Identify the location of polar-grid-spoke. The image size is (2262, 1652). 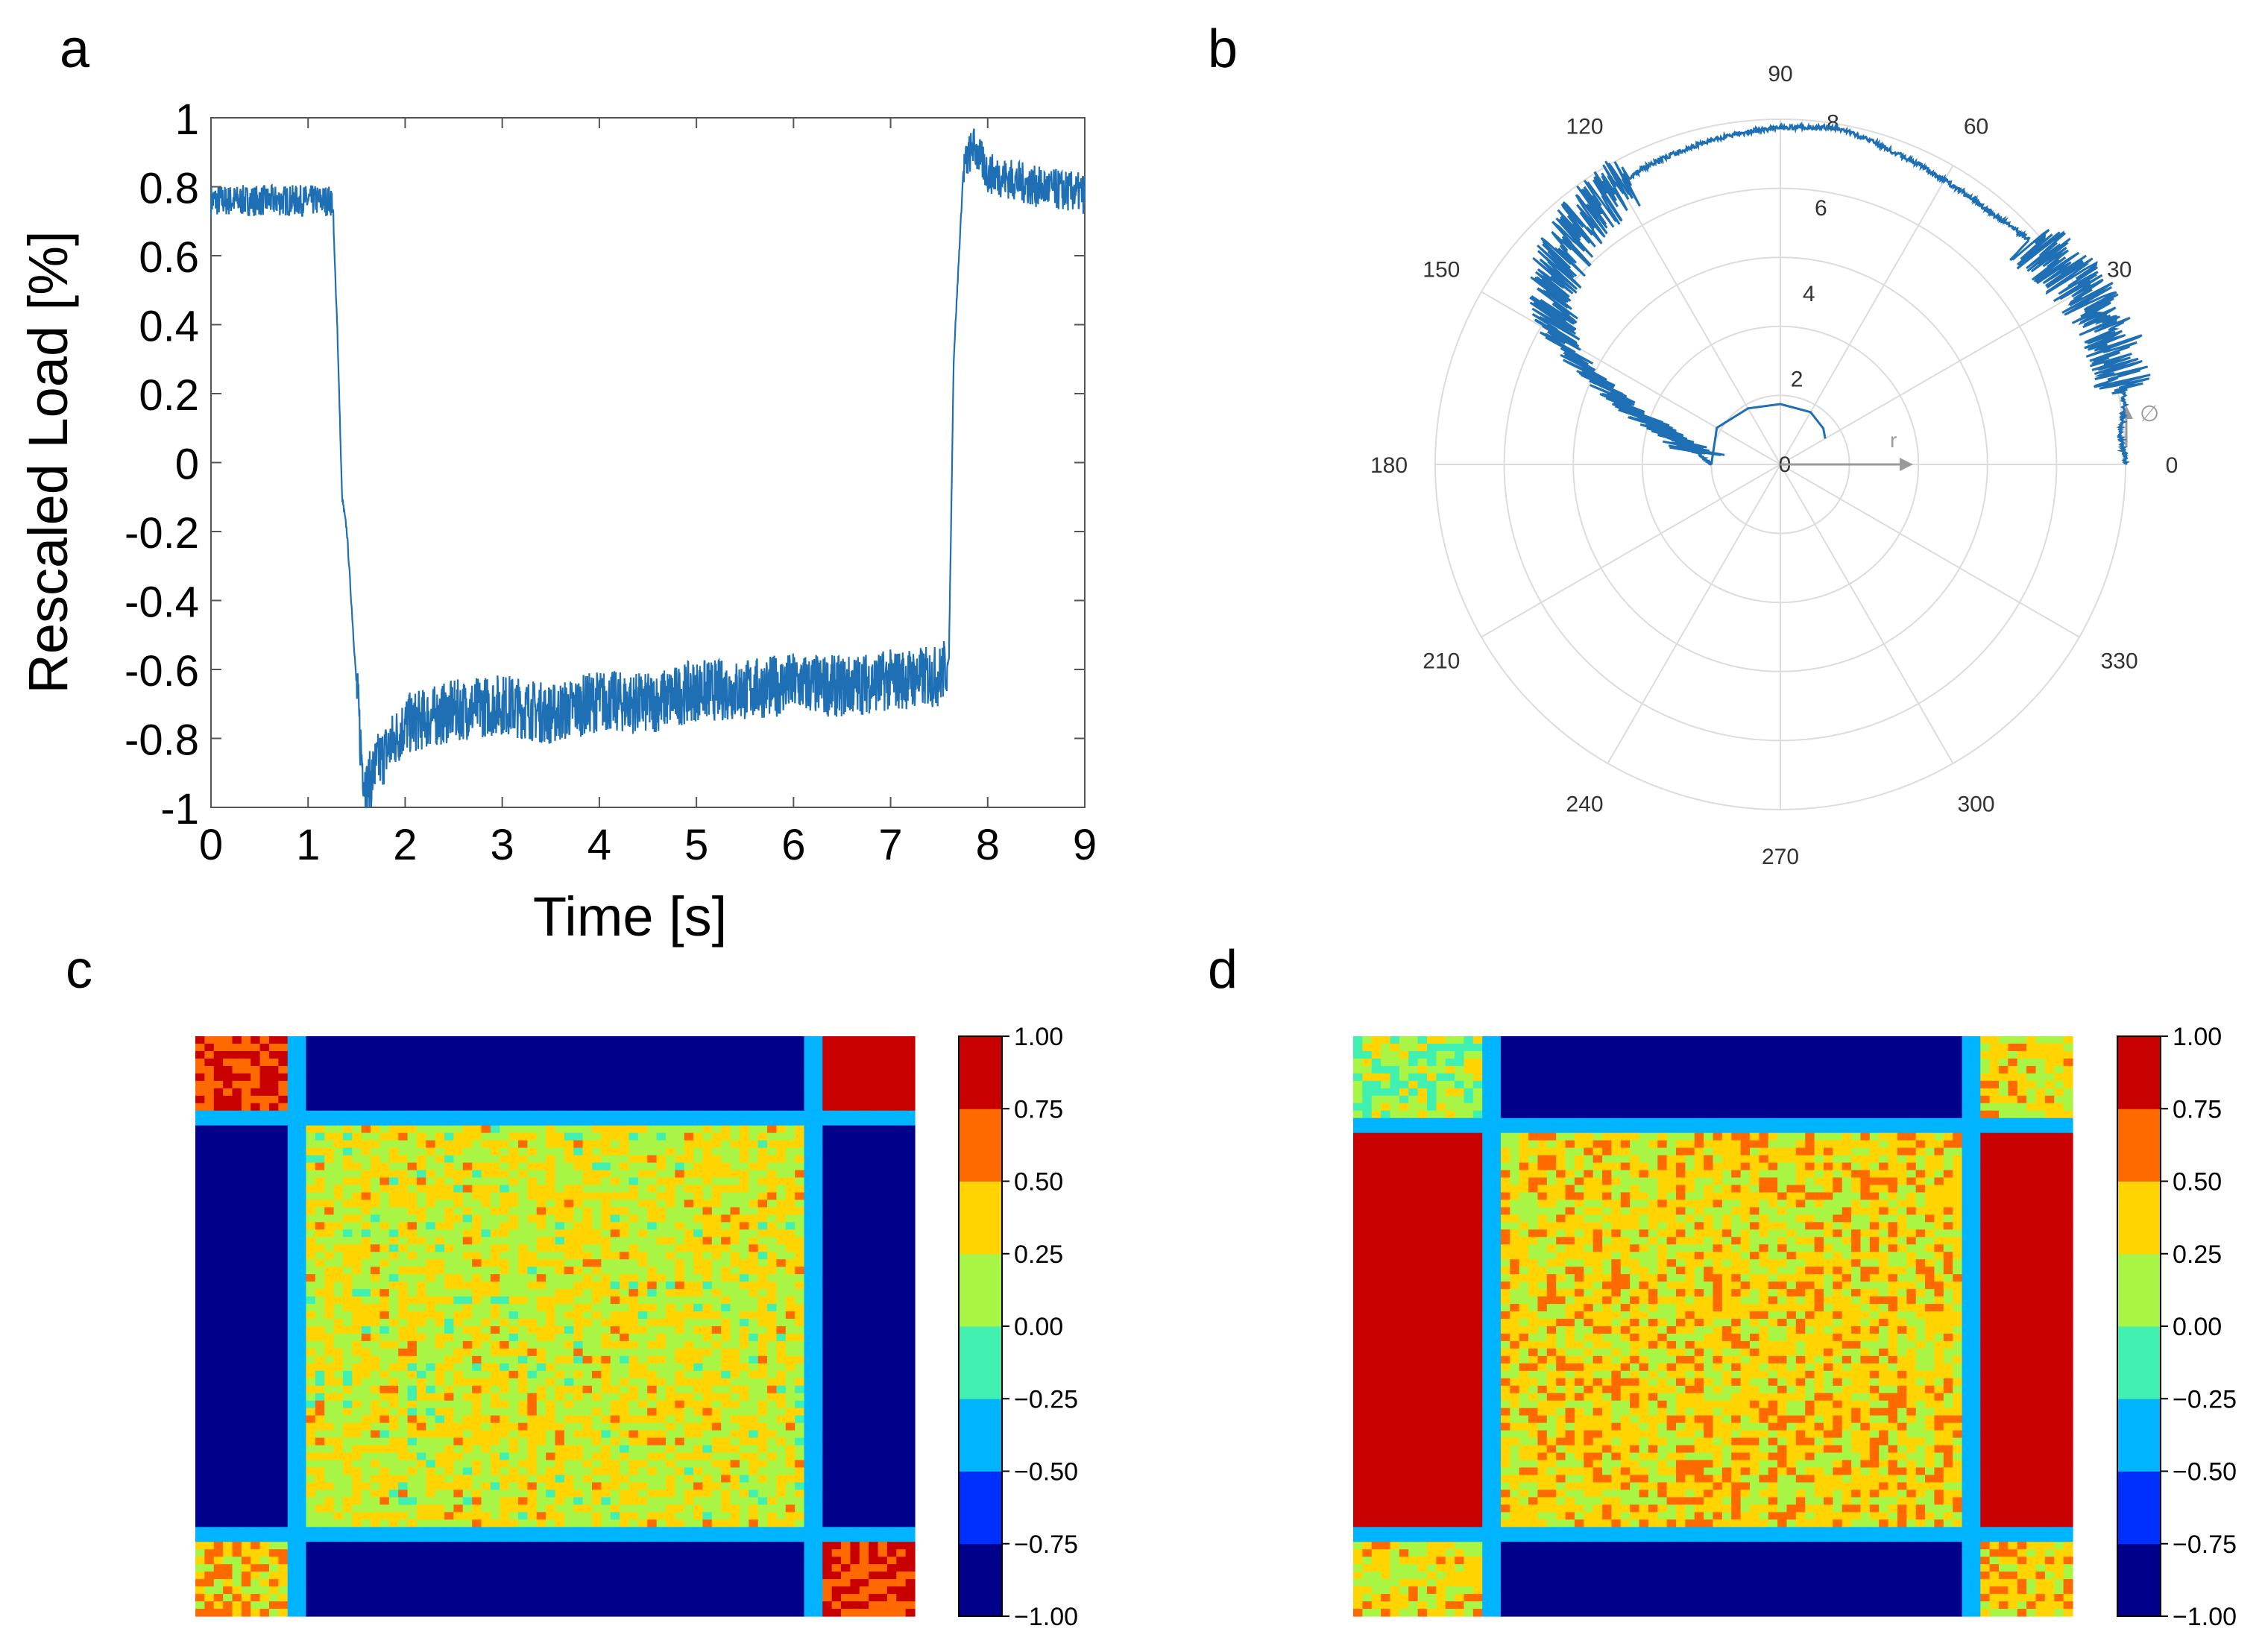
(1866, 614).